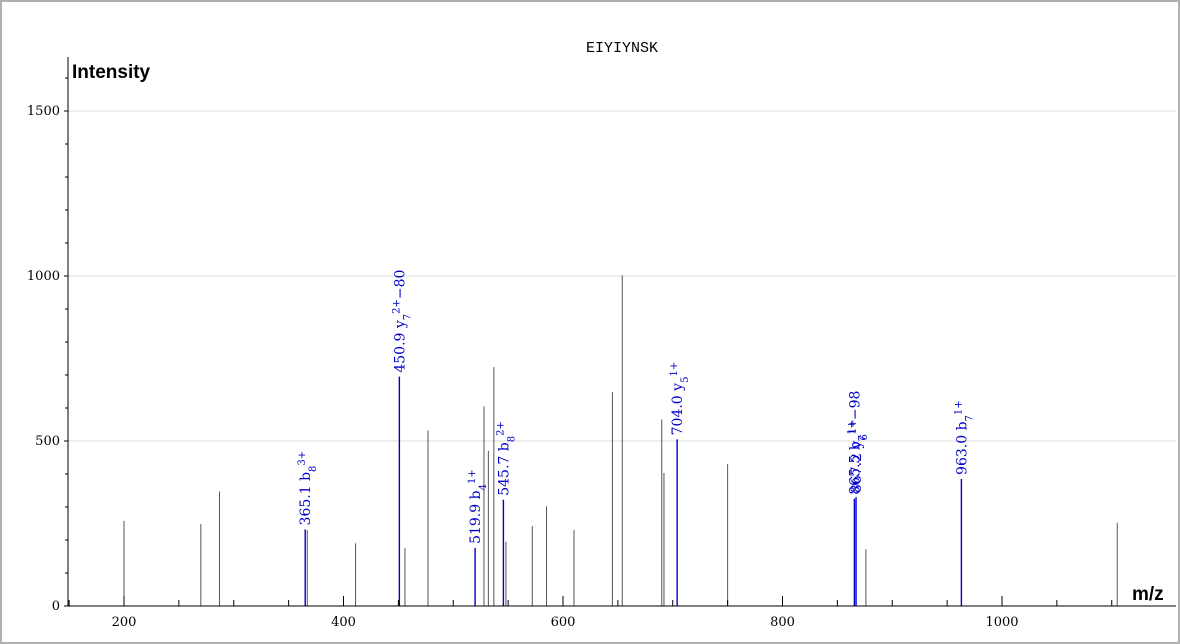 Image resolution: width=1180 pixels, height=644 pixels. I want to click on peak-mz-label: 519.9, so click(476, 521).